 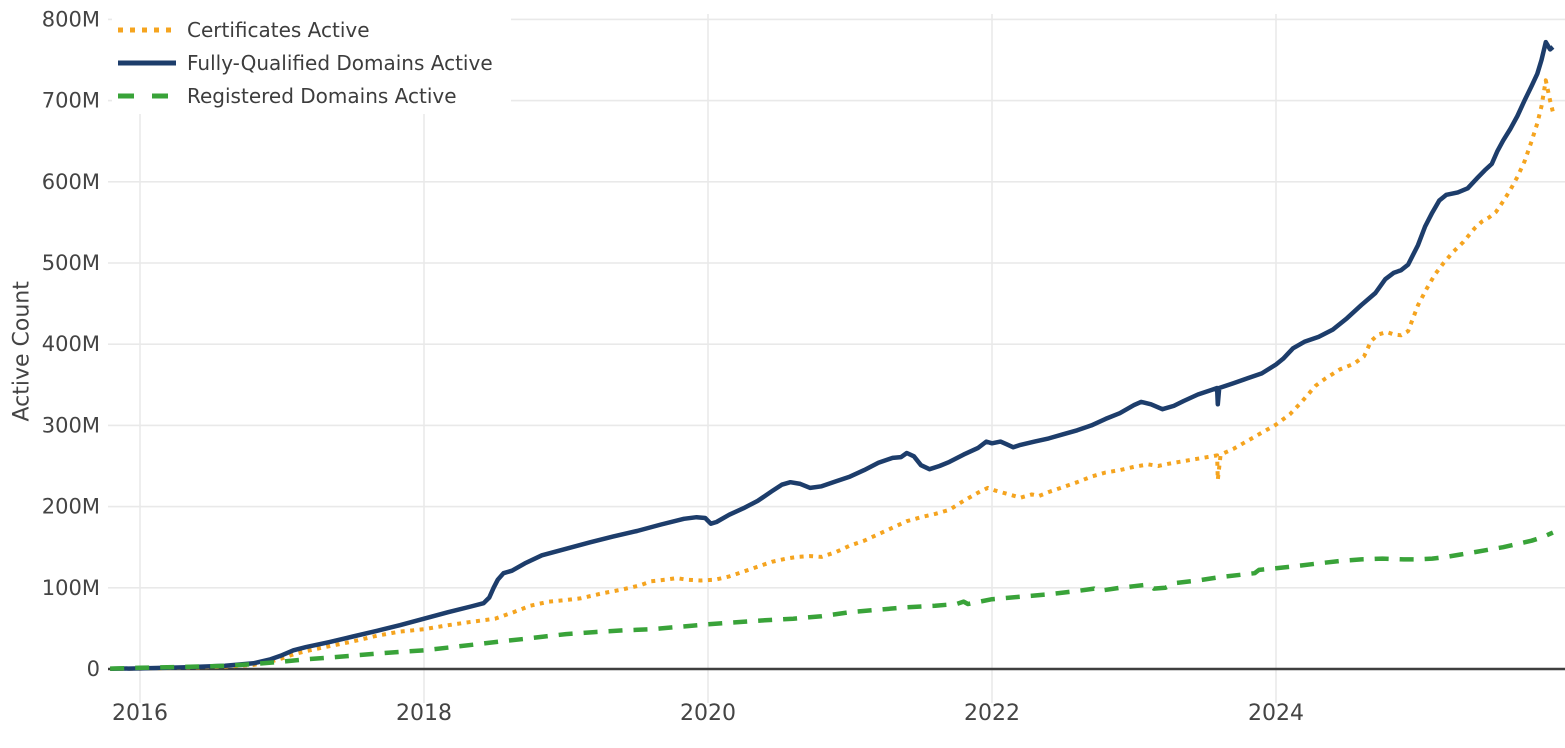 I want to click on y-tick-label: 700M, so click(x=71, y=101).